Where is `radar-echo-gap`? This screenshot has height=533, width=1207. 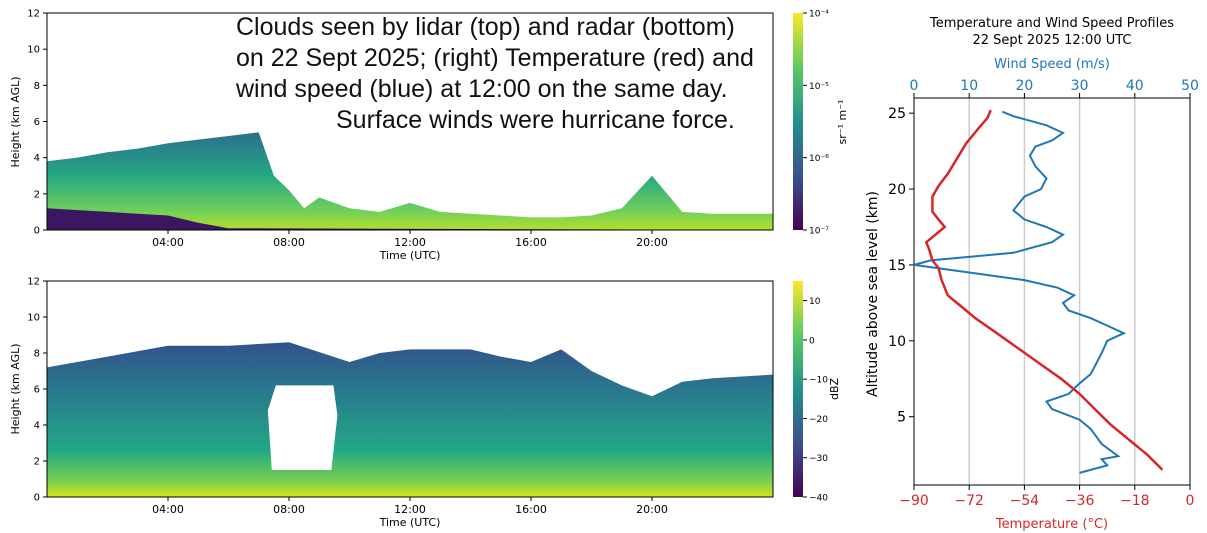 radar-echo-gap is located at coordinates (302, 427).